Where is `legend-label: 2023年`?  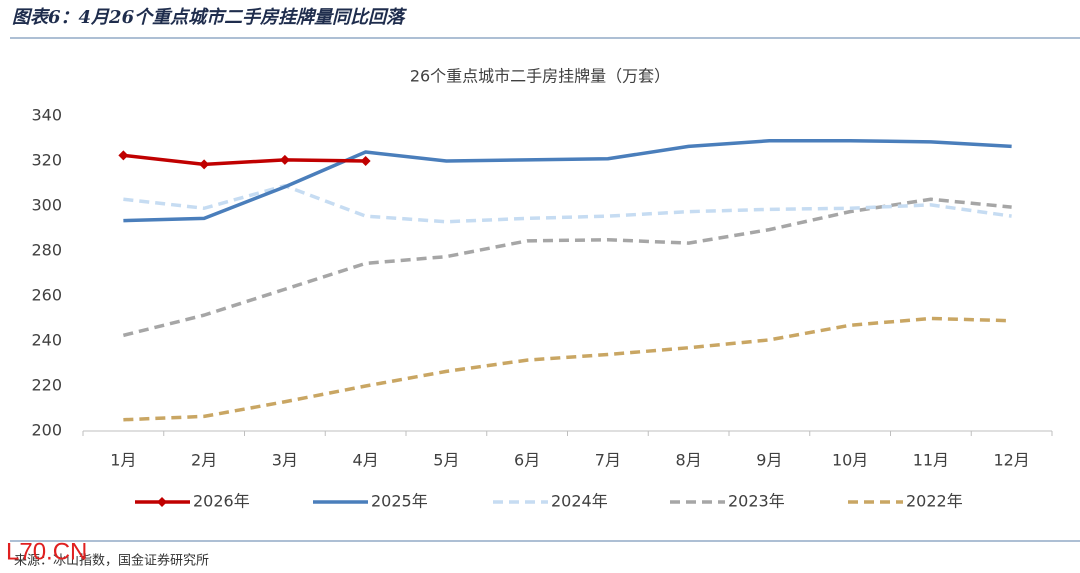
legend-label: 2023年 is located at coordinates (756, 501).